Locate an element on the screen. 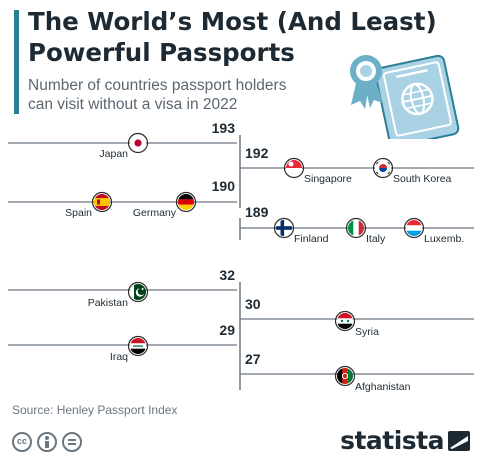 This screenshot has height=468, width=482. subtitle-line-2: can visit without a visa in 2022 is located at coordinates (133, 104).